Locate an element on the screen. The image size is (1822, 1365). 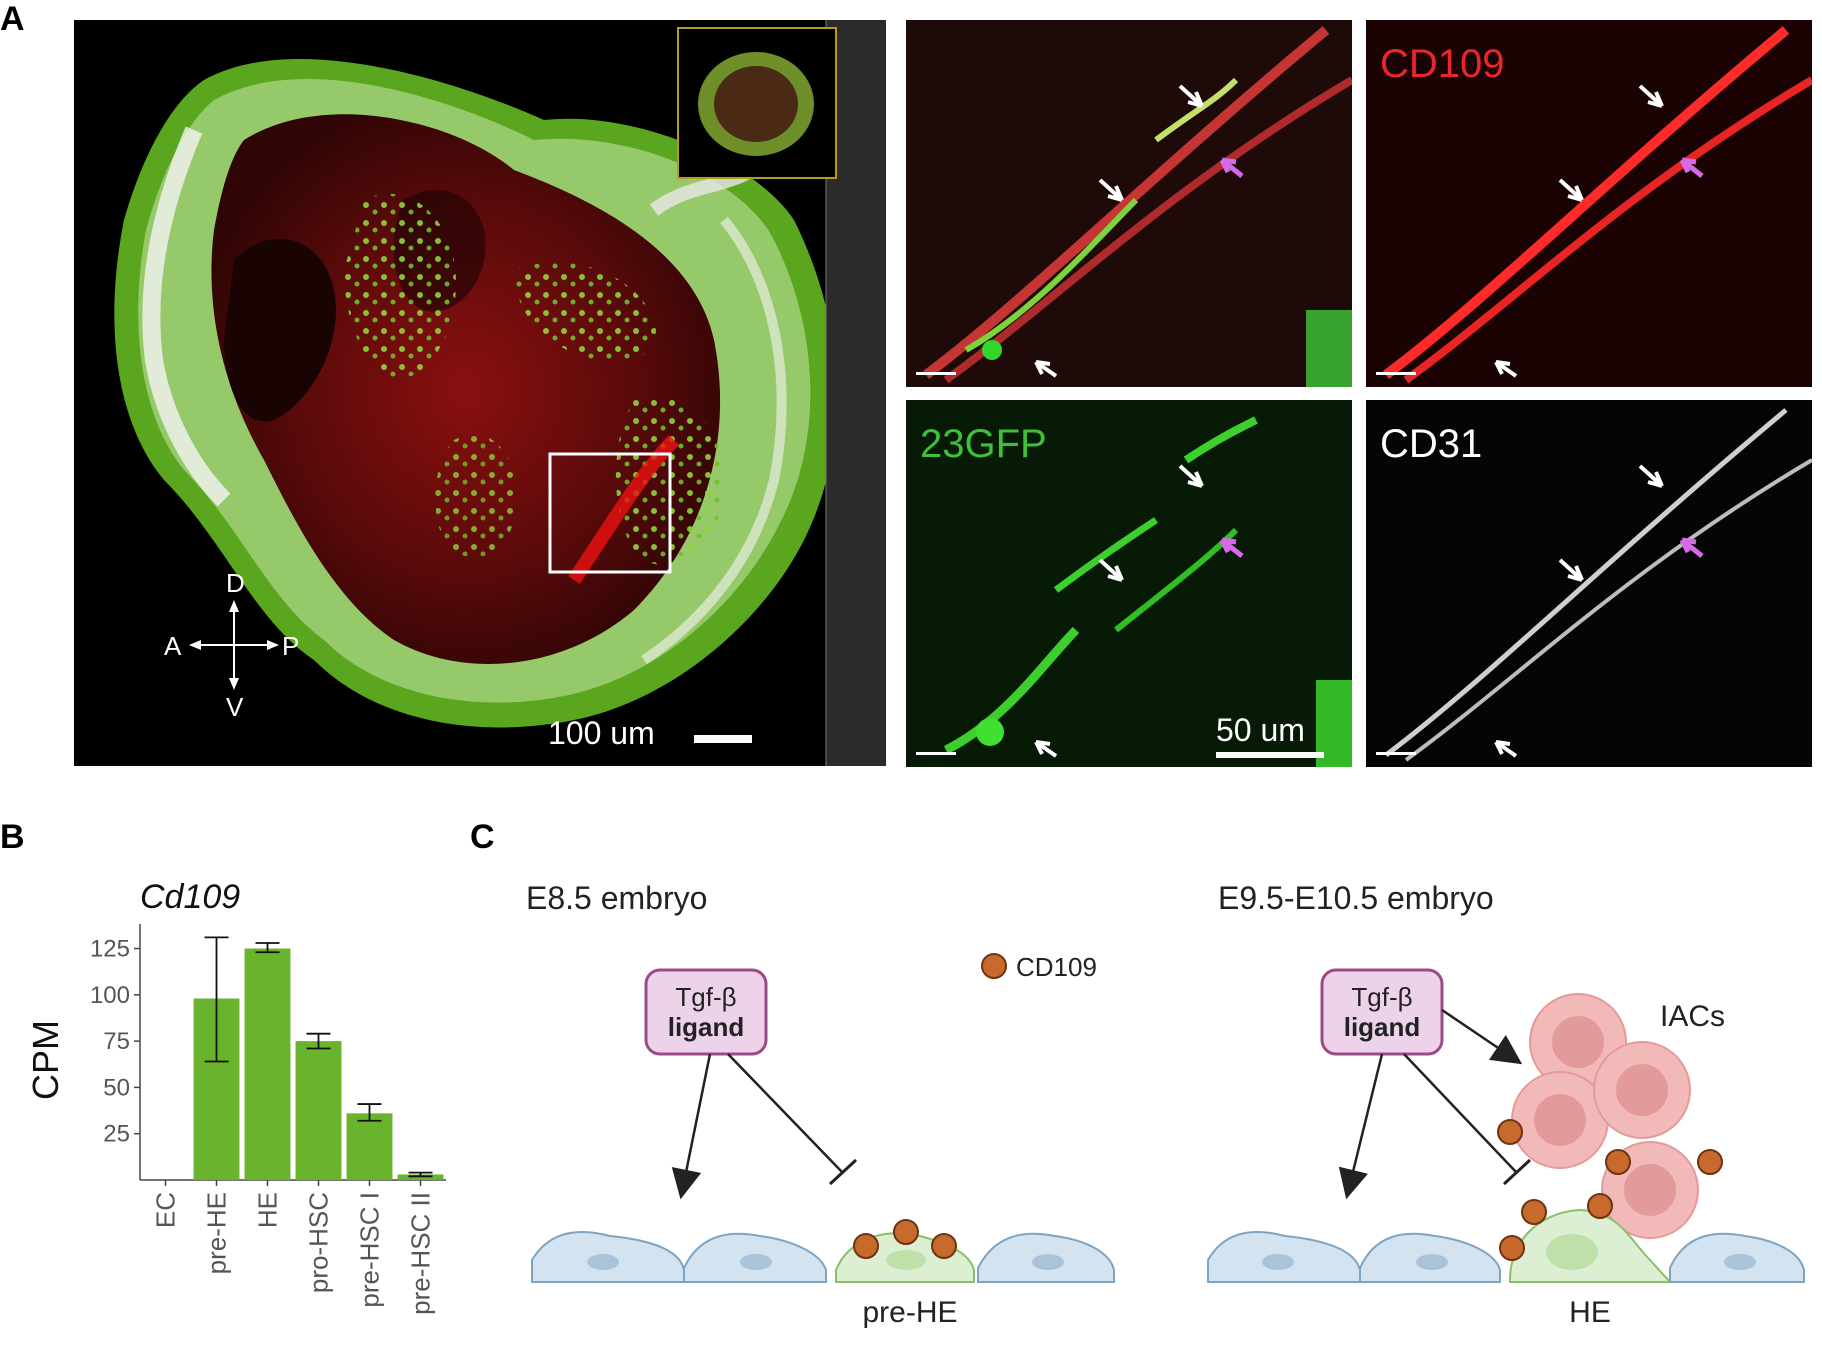
left-stage-title: E8.5 embryo is located at coordinates (617, 898).